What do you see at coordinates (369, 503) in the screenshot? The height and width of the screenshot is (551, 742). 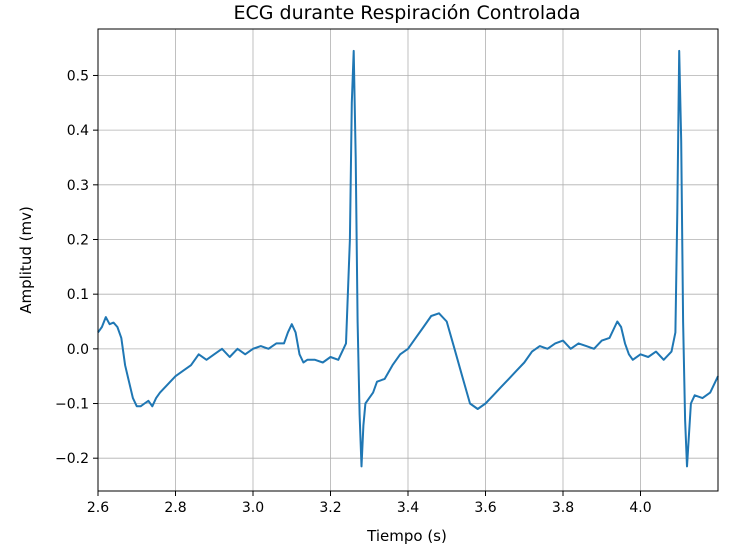 I see `x-axis-ticks: 2.6 2.8 3.0 3.2 3.4 3.6 3.8 4.0` at bounding box center [369, 503].